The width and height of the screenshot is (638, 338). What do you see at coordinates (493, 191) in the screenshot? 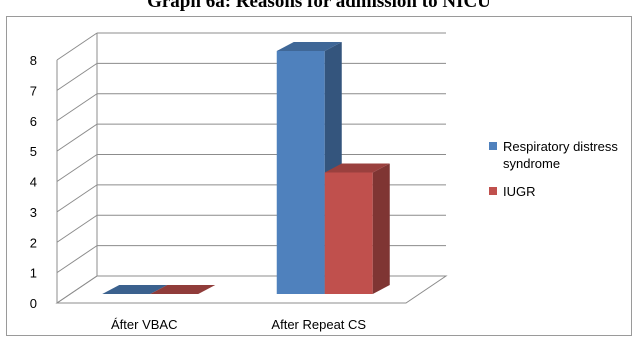
I see `legend-swatch-iugr` at bounding box center [493, 191].